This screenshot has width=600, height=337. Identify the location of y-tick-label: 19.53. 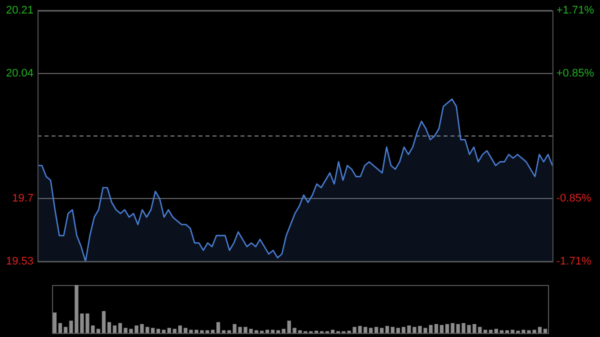
(20, 261).